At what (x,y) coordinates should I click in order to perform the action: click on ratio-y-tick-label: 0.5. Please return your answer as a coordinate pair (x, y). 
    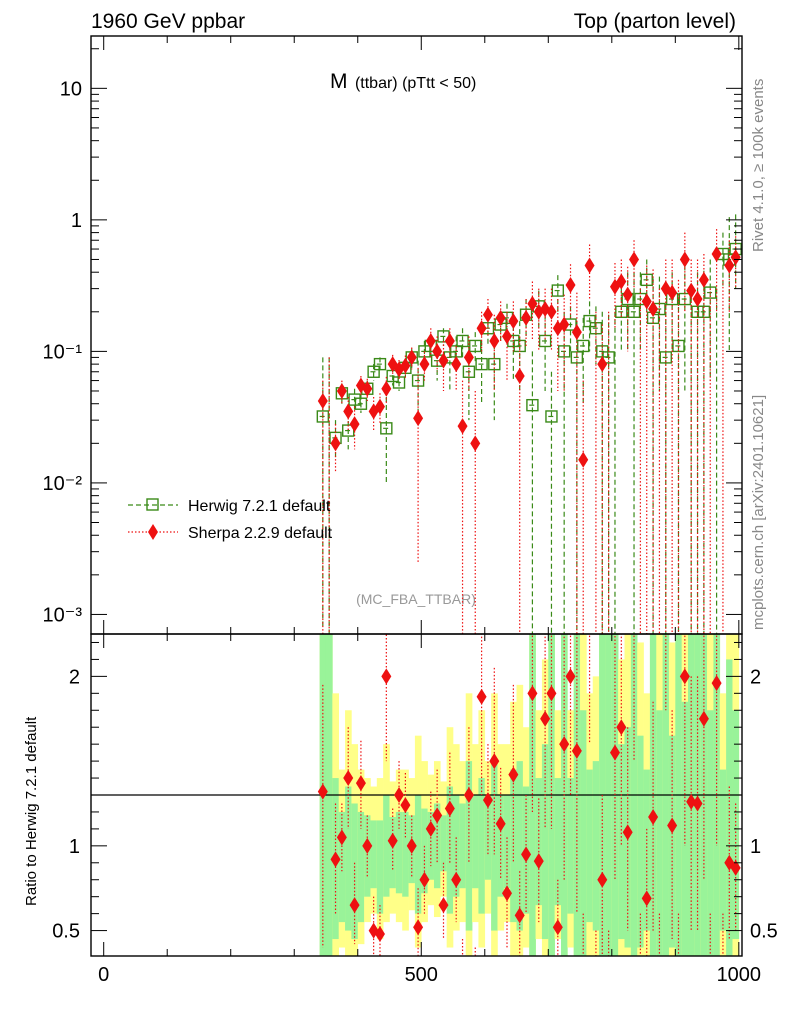
    Looking at the image, I should click on (66, 932).